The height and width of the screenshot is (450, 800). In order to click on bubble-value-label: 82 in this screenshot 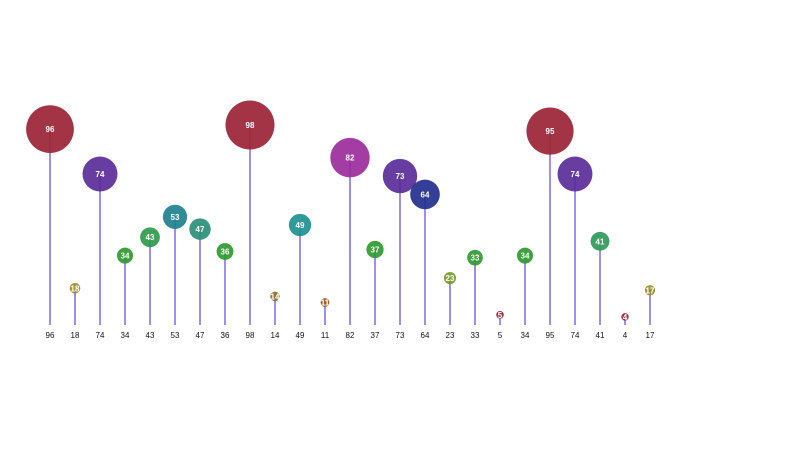, I will do `click(350, 158)`.